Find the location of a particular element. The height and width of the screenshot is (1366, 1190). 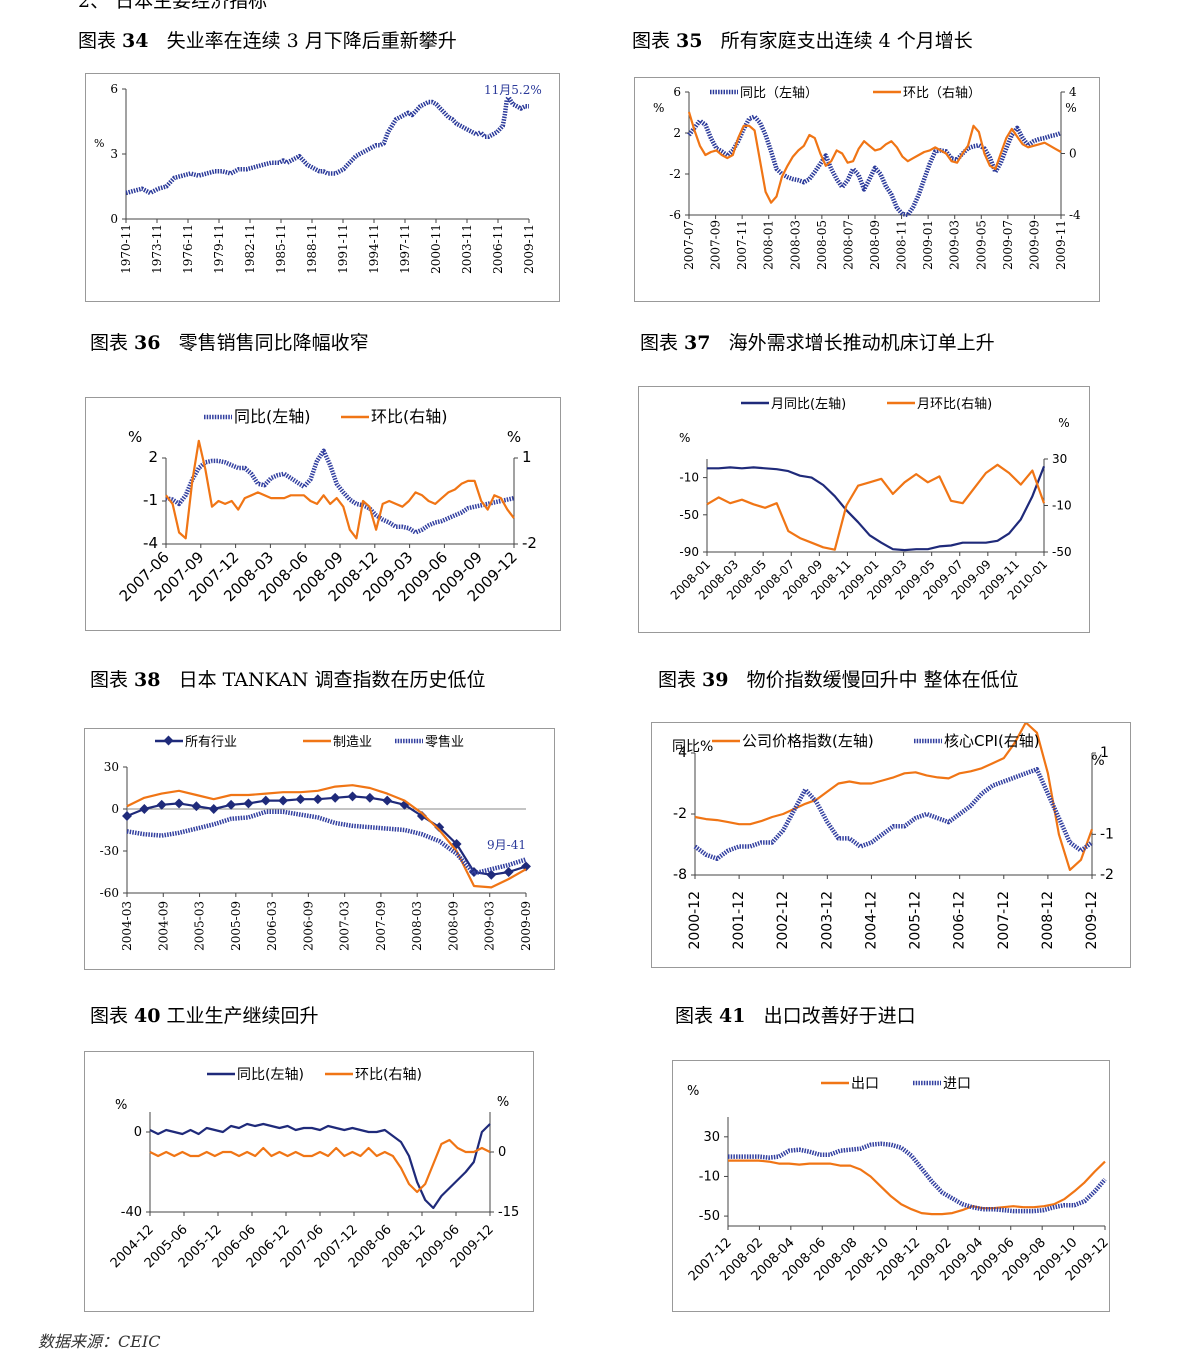

c35-xtick-label: 2009-11 is located at coordinates (1061, 245).